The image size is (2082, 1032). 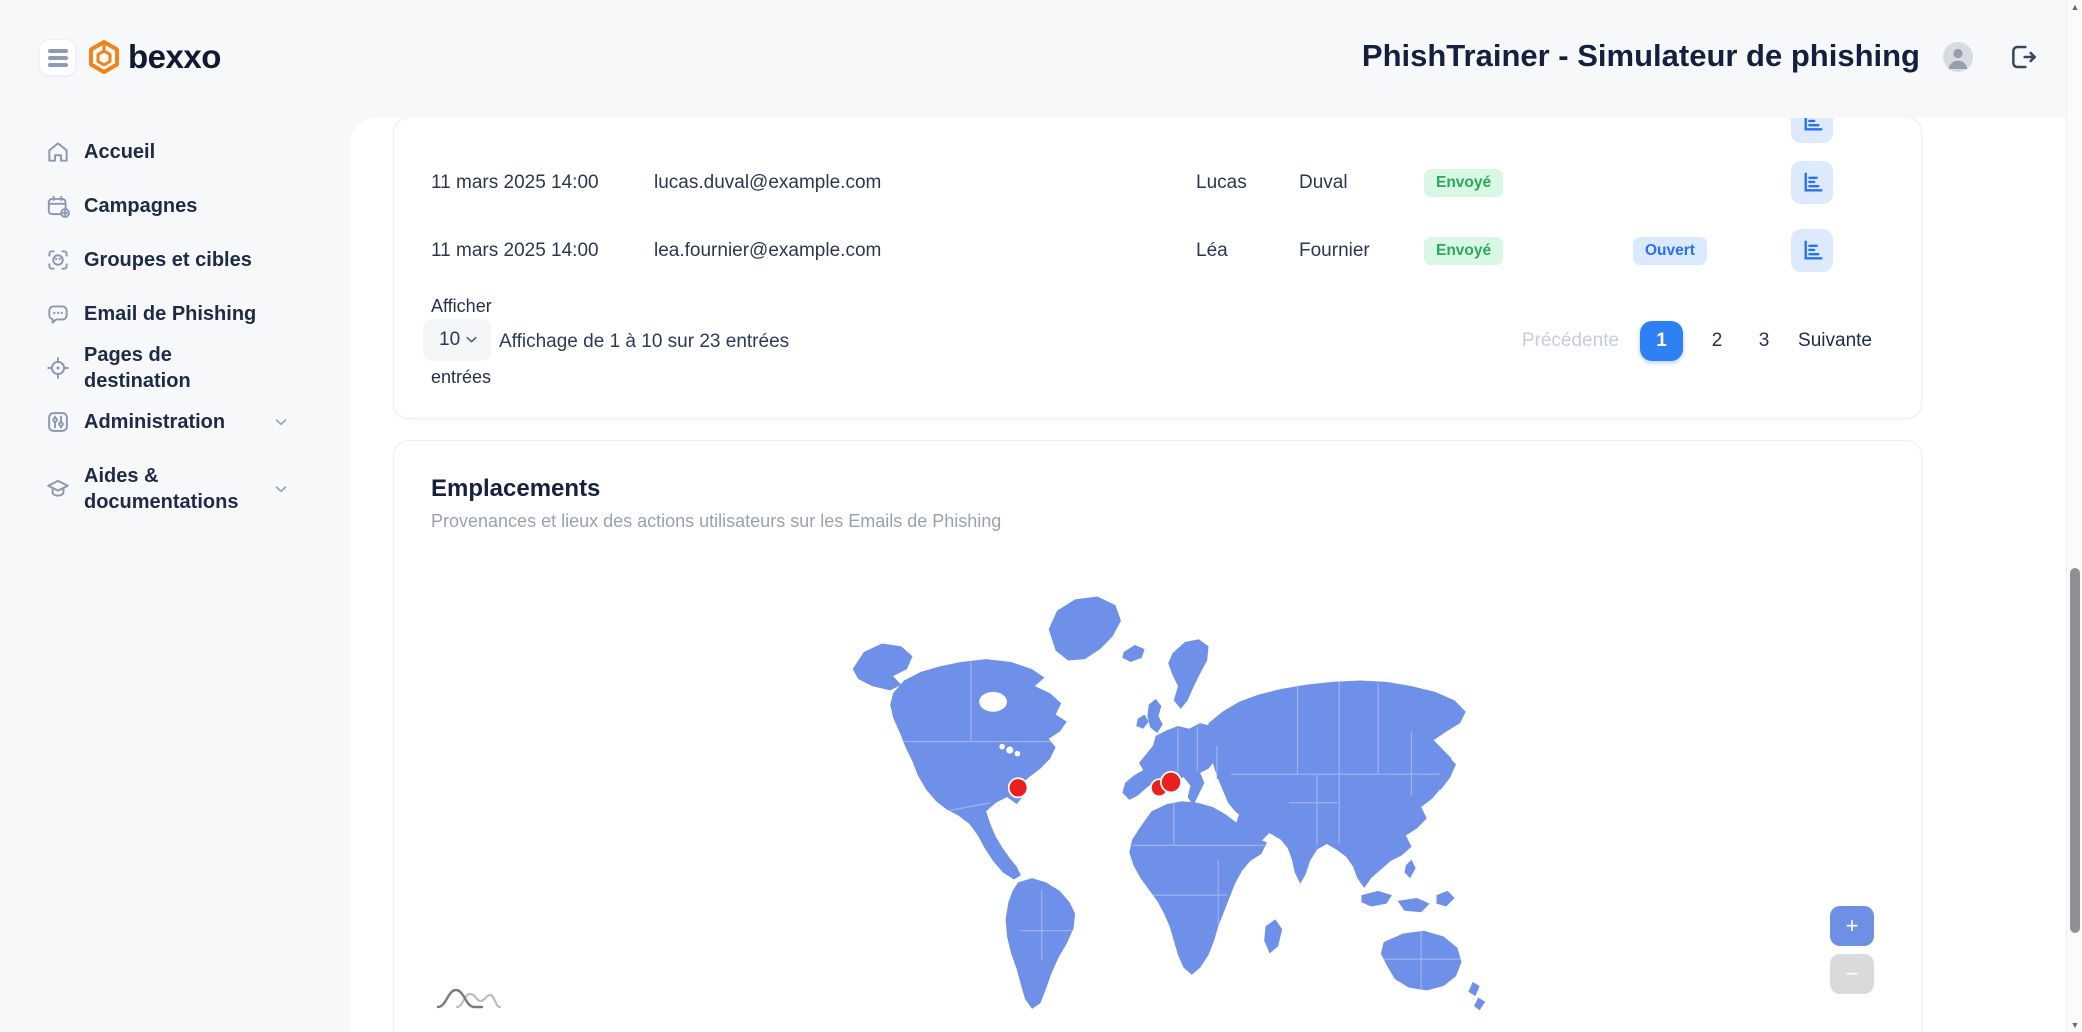 What do you see at coordinates (450, 339) in the screenshot?
I see `page-size-value: 10` at bounding box center [450, 339].